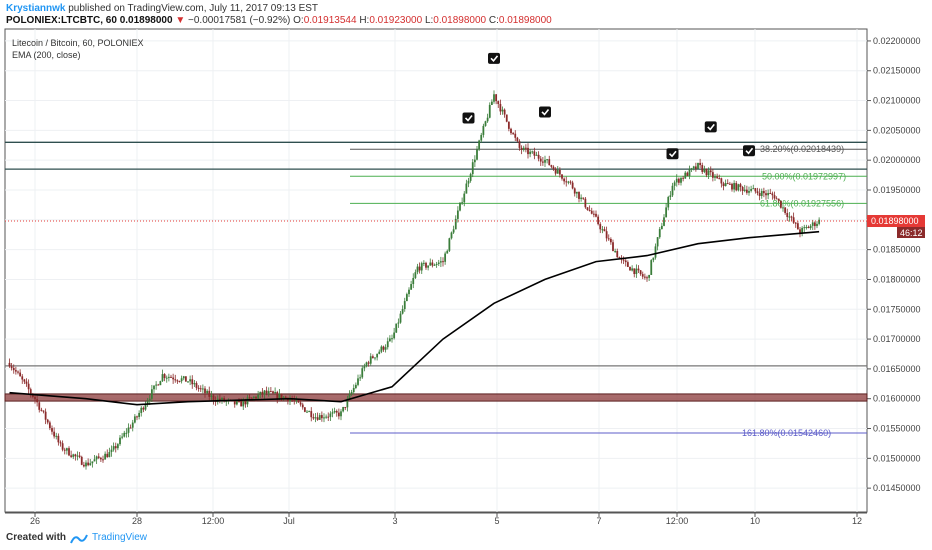  What do you see at coordinates (897, 279) in the screenshot?
I see `y-tick-label: 0.01800000` at bounding box center [897, 279].